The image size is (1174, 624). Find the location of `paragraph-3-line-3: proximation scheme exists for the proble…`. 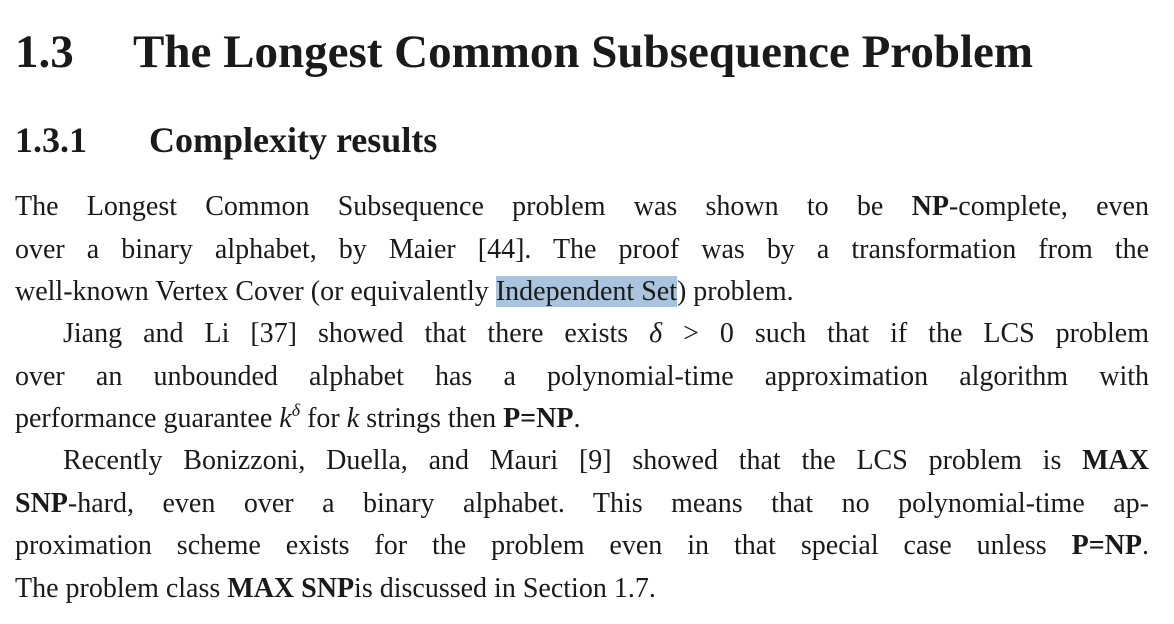

paragraph-3-line-3: proximation scheme exists for the proble… is located at coordinates (582, 546).